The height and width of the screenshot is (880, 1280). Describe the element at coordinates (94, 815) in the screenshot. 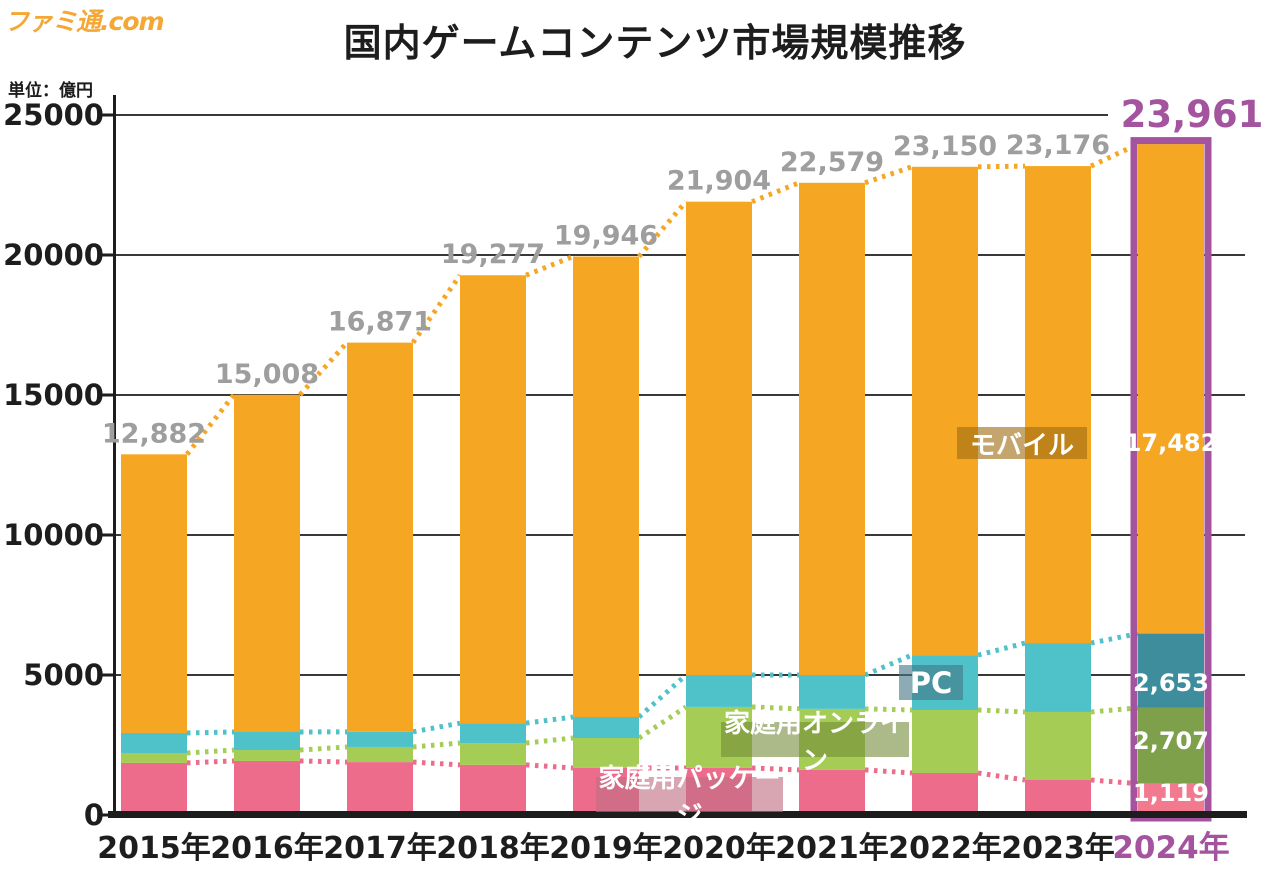

I see `y-tick-label: 0` at that location.